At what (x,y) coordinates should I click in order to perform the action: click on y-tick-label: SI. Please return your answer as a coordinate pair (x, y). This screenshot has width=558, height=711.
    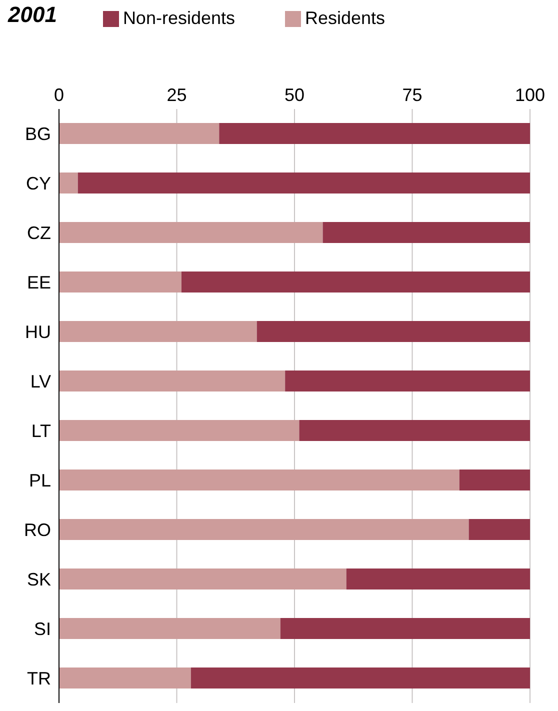
    Looking at the image, I should click on (42, 629).